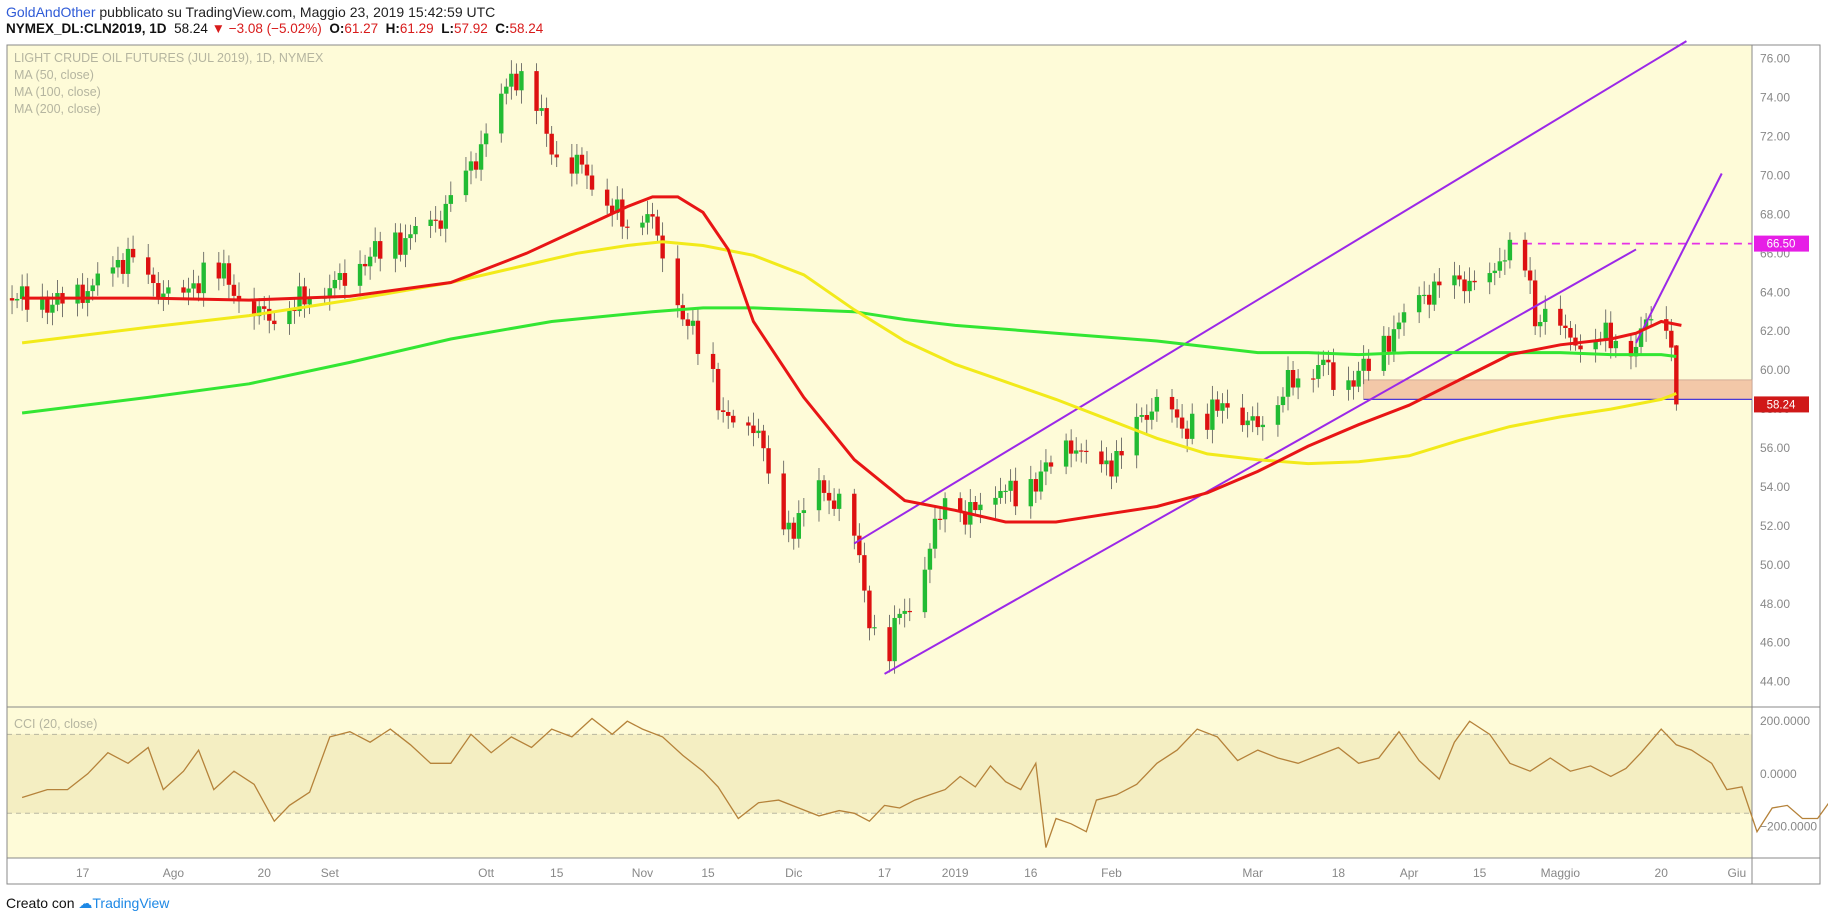 Image resolution: width=1828 pixels, height=922 pixels. Describe the element at coordinates (131, 903) in the screenshot. I see `tradingview-link: TradingView` at that location.